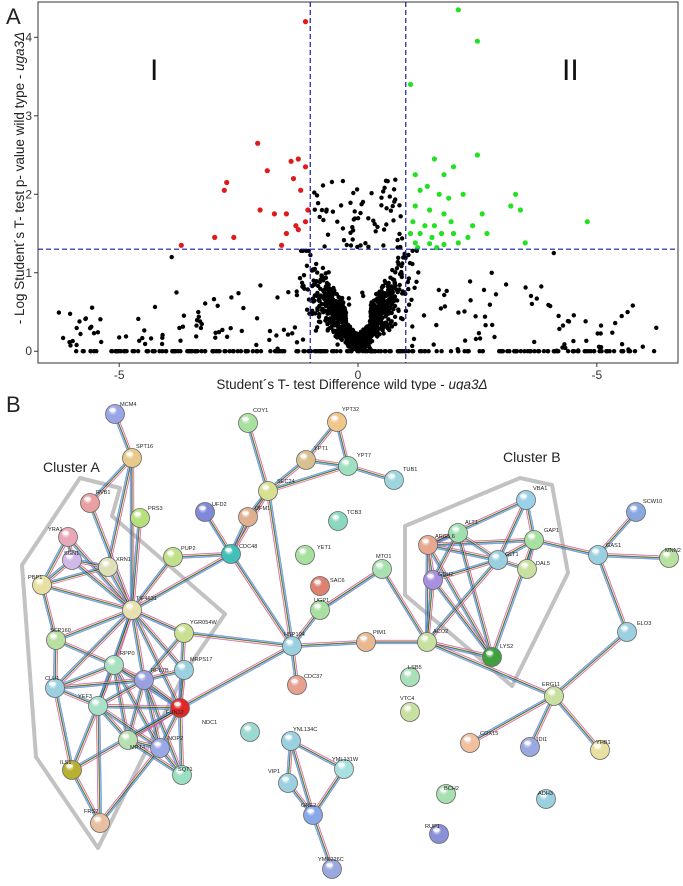  Describe the element at coordinates (670, 558) in the screenshot. I see `protein-node-mnn2: MNN2` at that location.